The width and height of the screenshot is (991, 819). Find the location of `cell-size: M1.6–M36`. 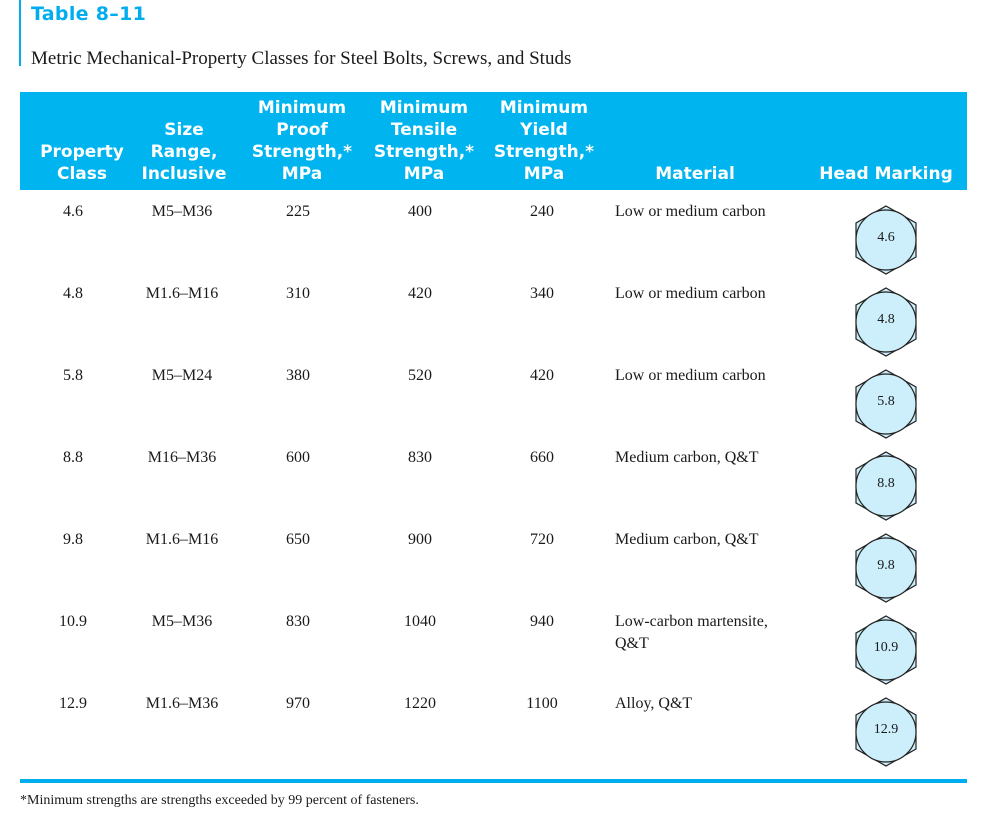

cell-size: M1.6–M36 is located at coordinates (182, 703).